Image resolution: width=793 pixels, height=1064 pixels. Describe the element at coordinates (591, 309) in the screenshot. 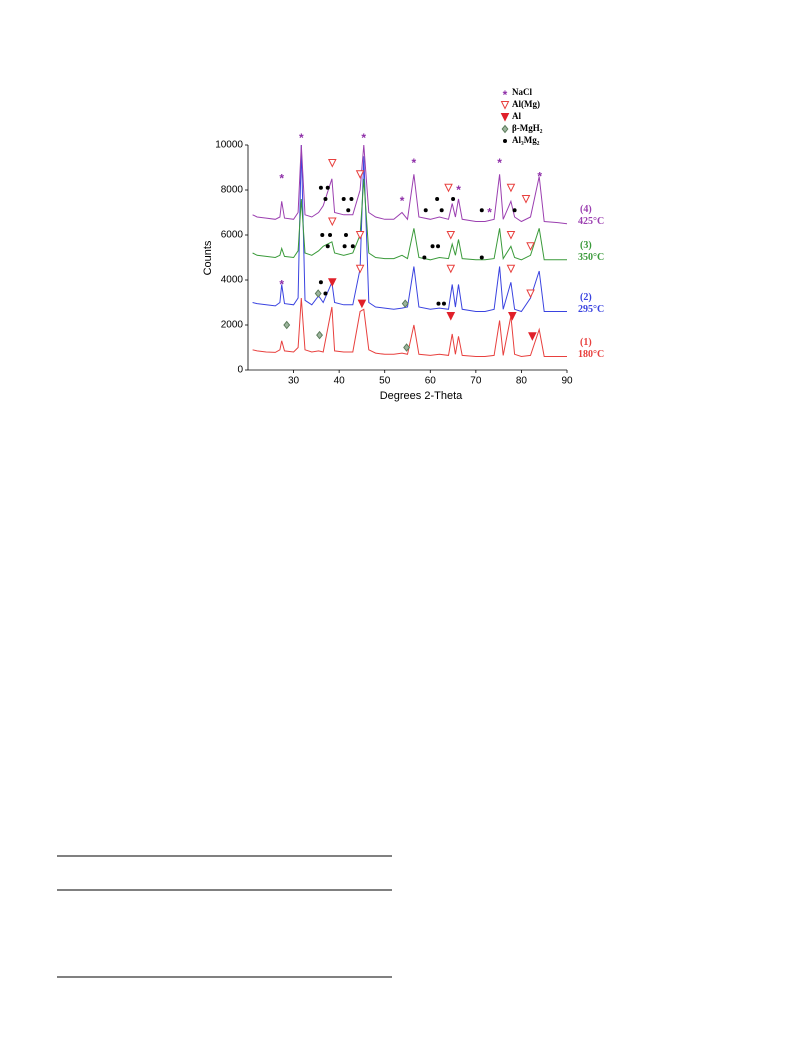

I see `series-temperature: 295°C` at that location.